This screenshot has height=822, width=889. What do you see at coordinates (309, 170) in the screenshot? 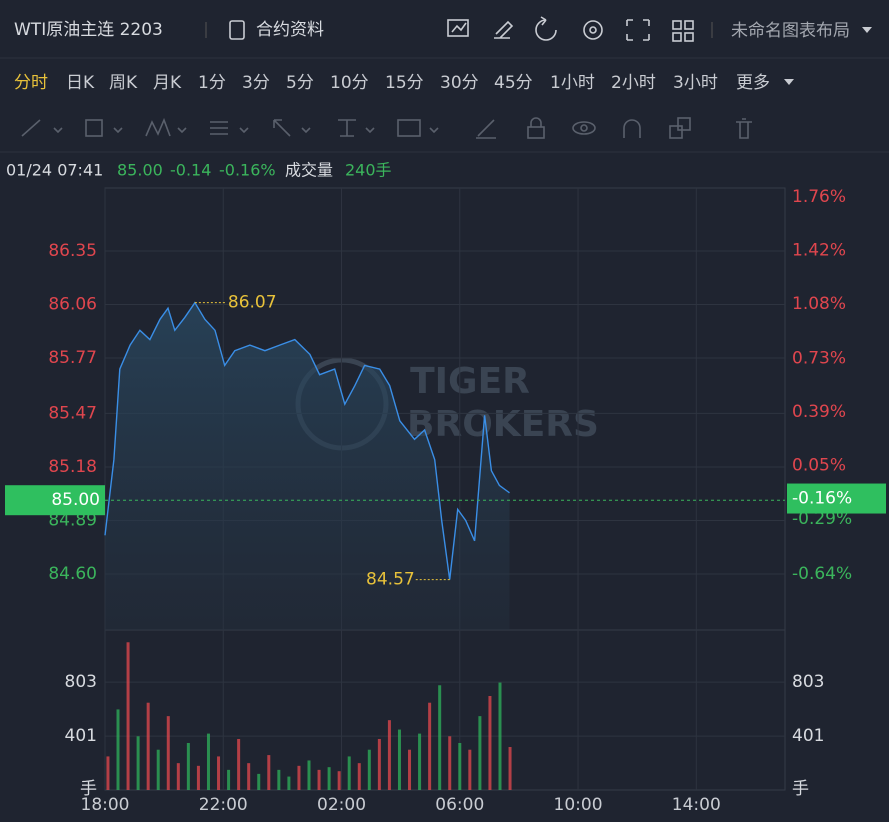
I see `quote-volume-label: 成交量` at bounding box center [309, 170].